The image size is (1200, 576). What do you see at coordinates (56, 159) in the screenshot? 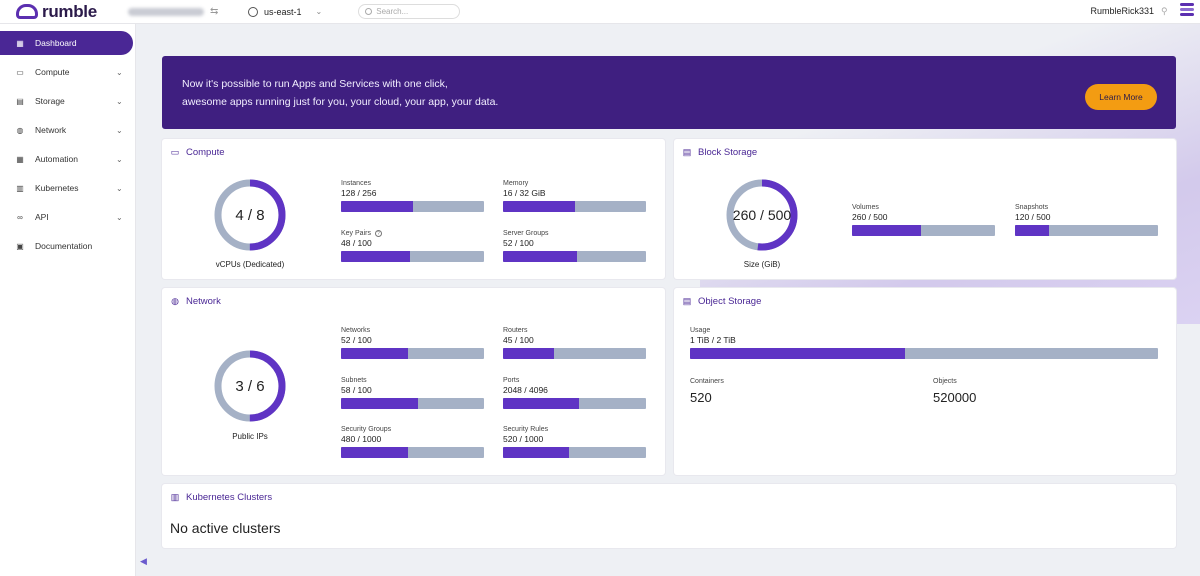
I see `sidebar-item-label: Automation` at bounding box center [56, 159].